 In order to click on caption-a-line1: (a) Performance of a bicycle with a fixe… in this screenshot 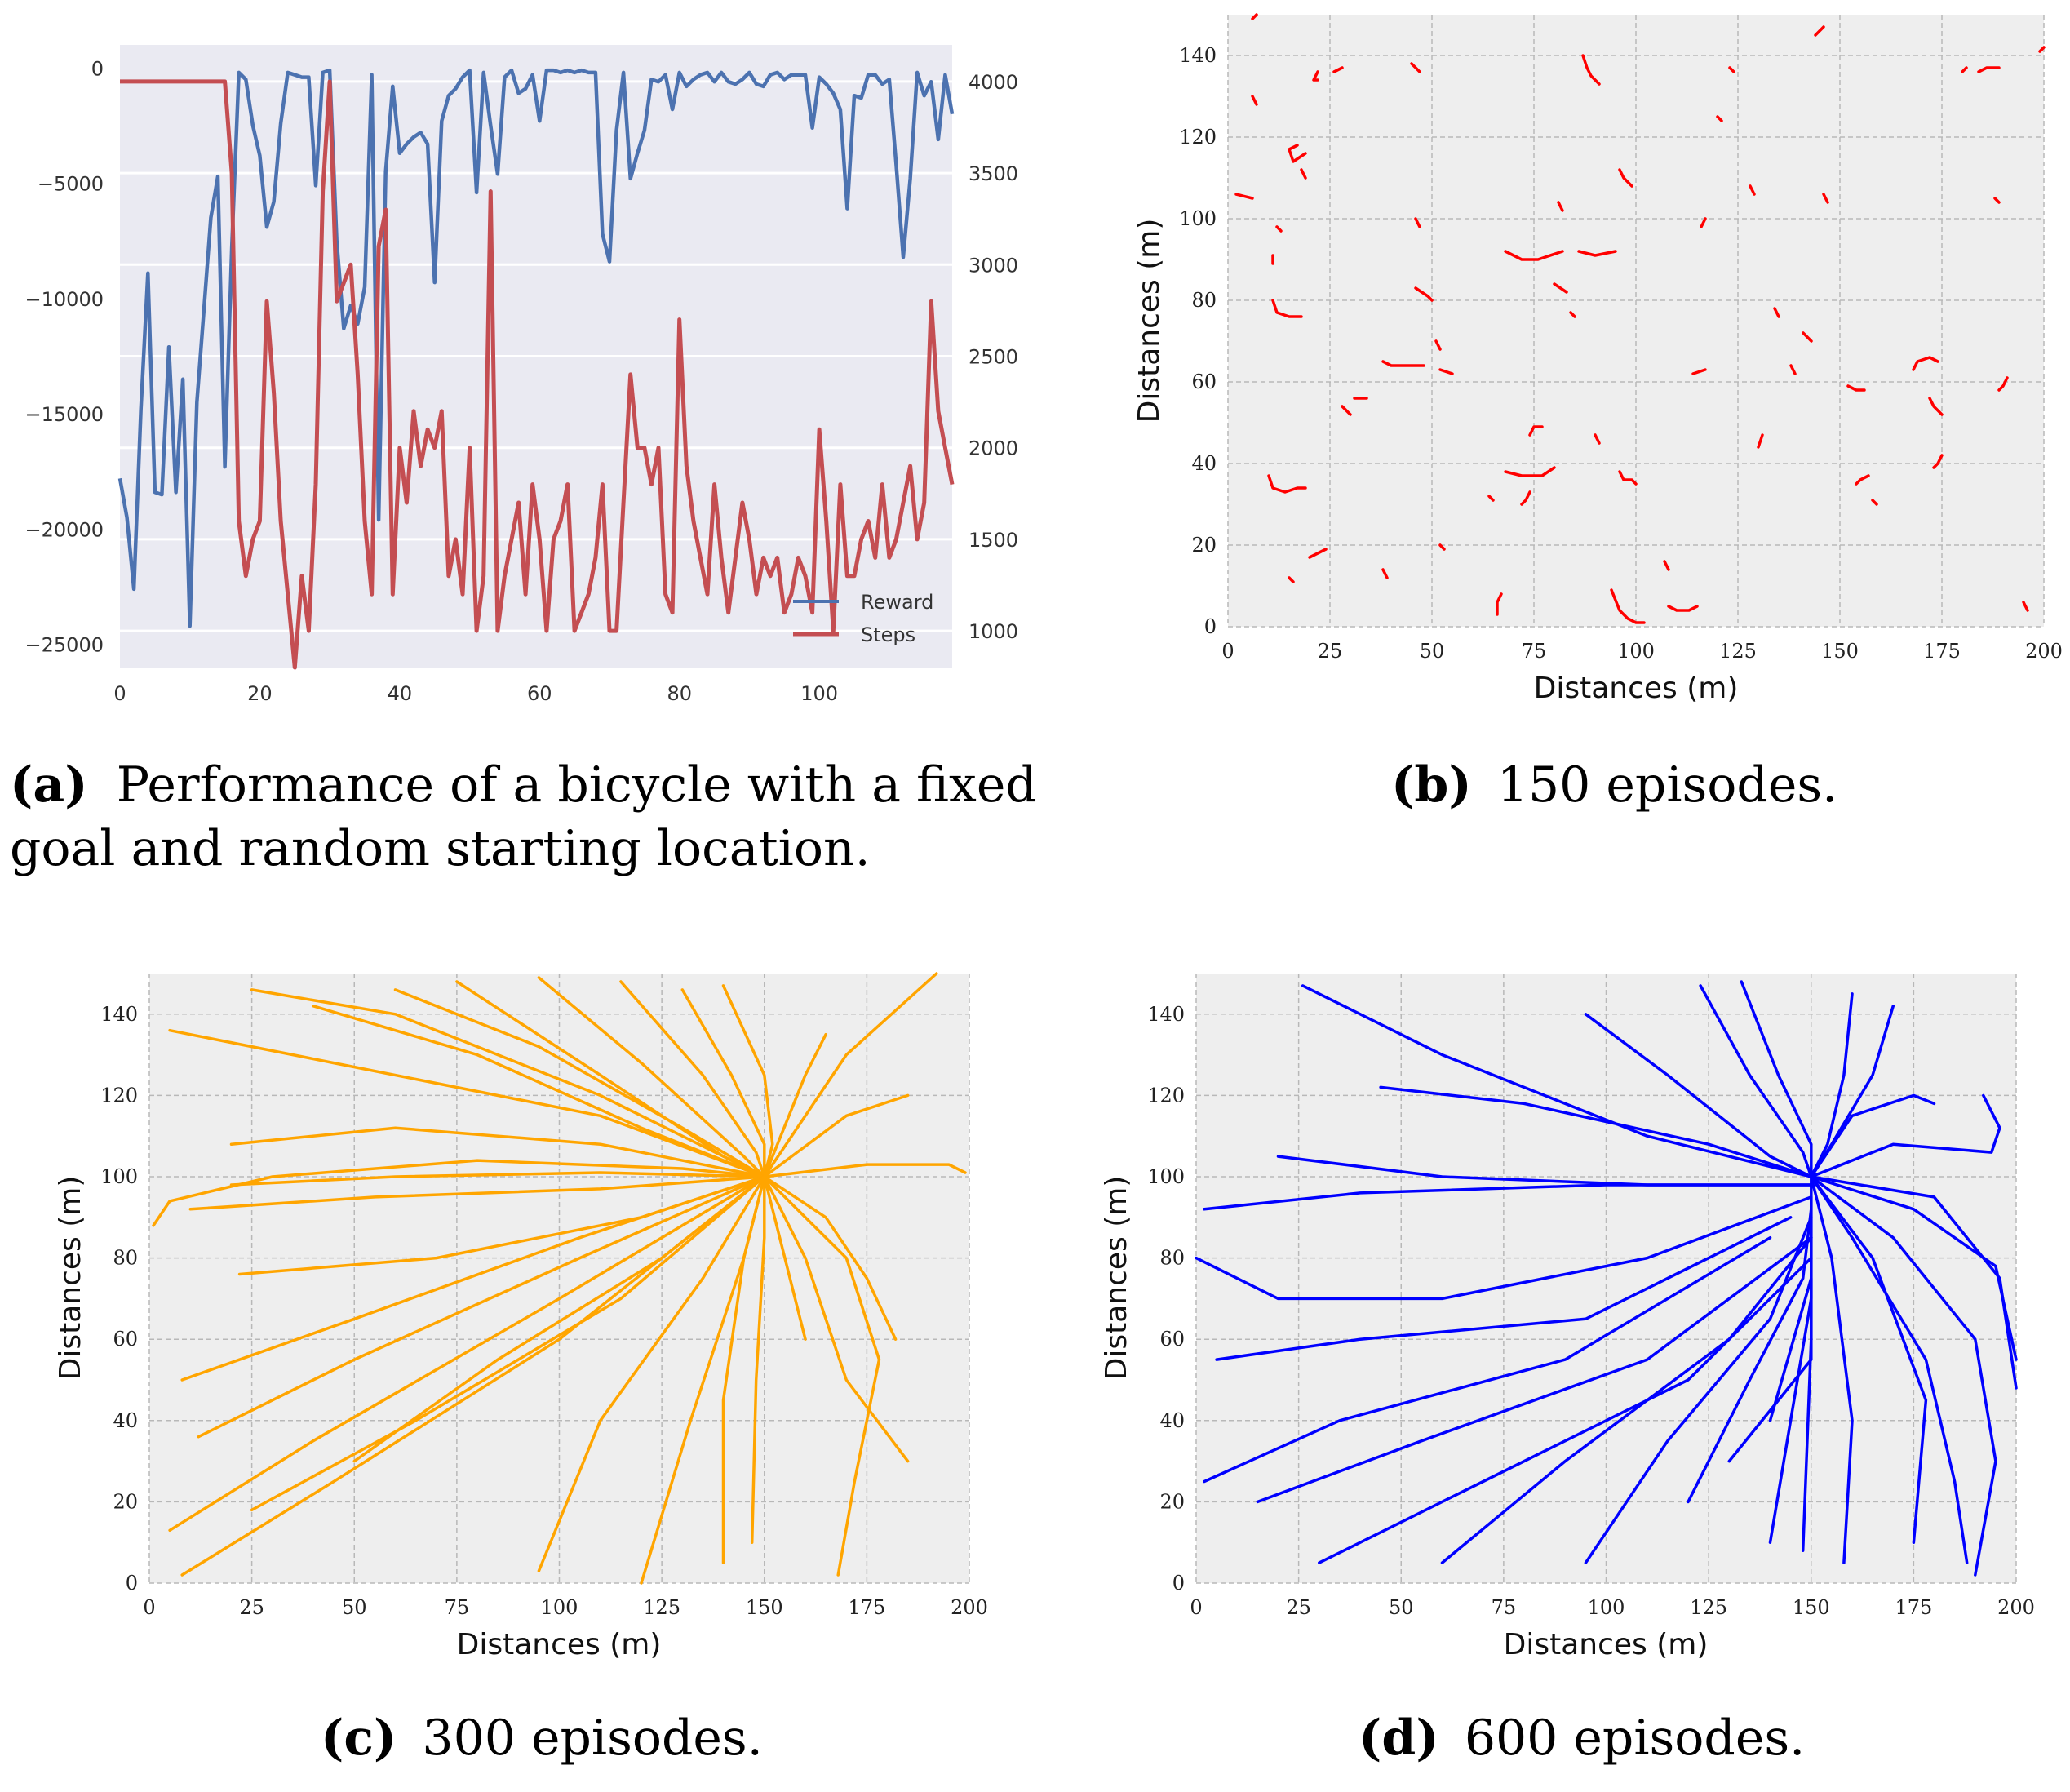, I will do `click(523, 785)`.